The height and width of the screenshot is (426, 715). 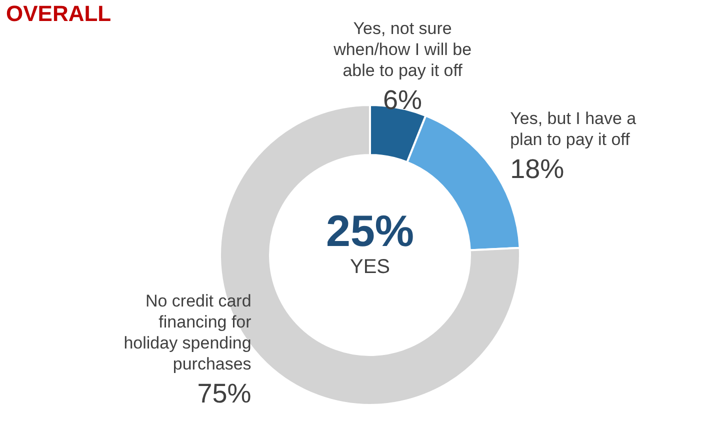 What do you see at coordinates (59, 13) in the screenshot?
I see `chart-title: OVERALL` at bounding box center [59, 13].